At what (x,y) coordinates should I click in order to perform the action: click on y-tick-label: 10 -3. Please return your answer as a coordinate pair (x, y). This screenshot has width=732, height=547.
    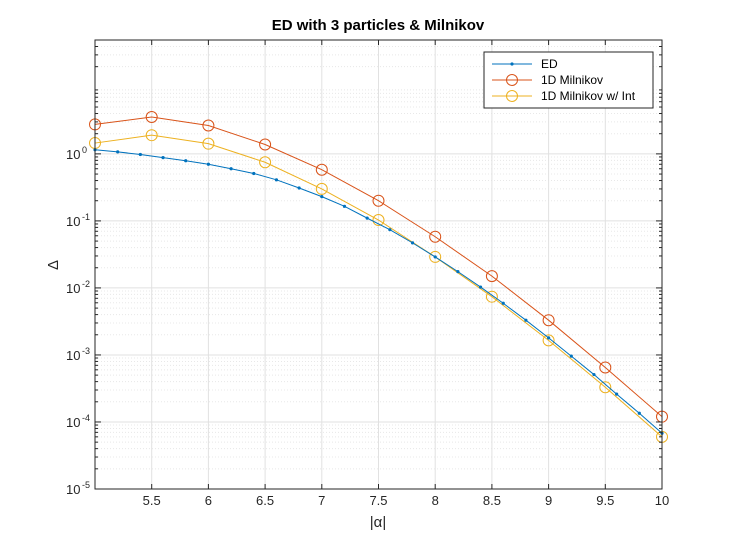
    Looking at the image, I should click on (78, 354).